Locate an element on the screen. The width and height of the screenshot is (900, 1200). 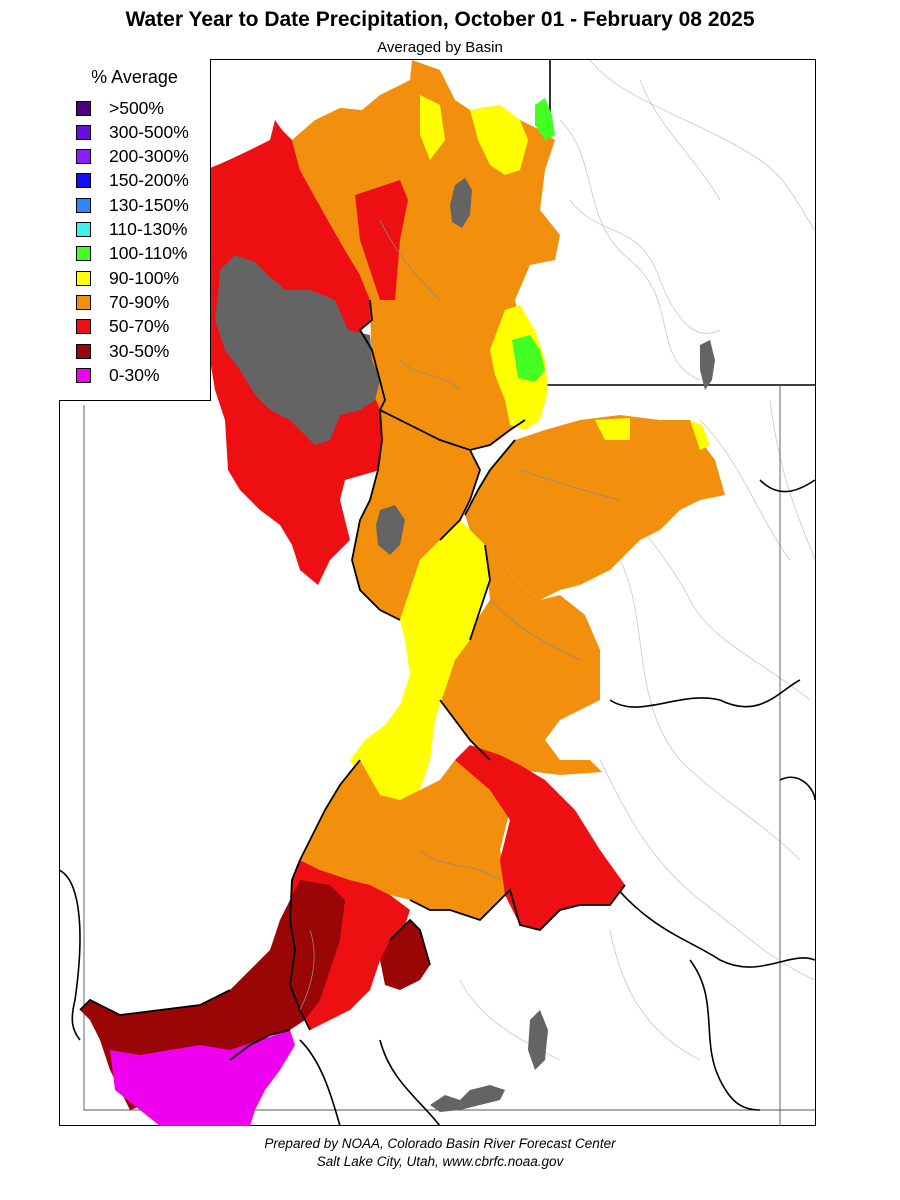
great-salt-lake is located at coordinates (297, 350).